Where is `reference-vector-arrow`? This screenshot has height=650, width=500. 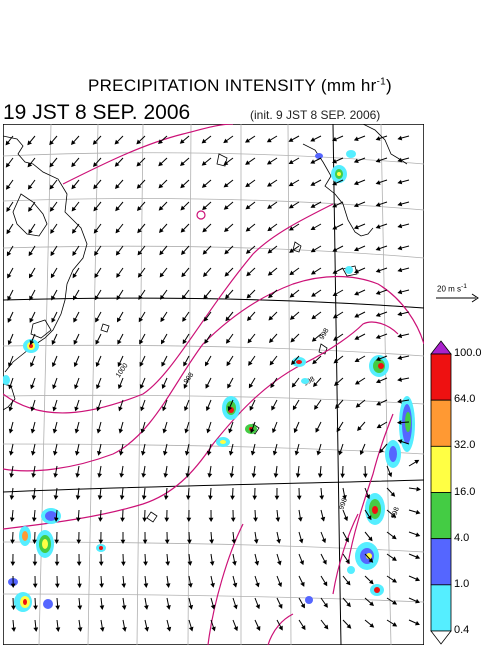 reference-vector-arrow is located at coordinates (457, 298).